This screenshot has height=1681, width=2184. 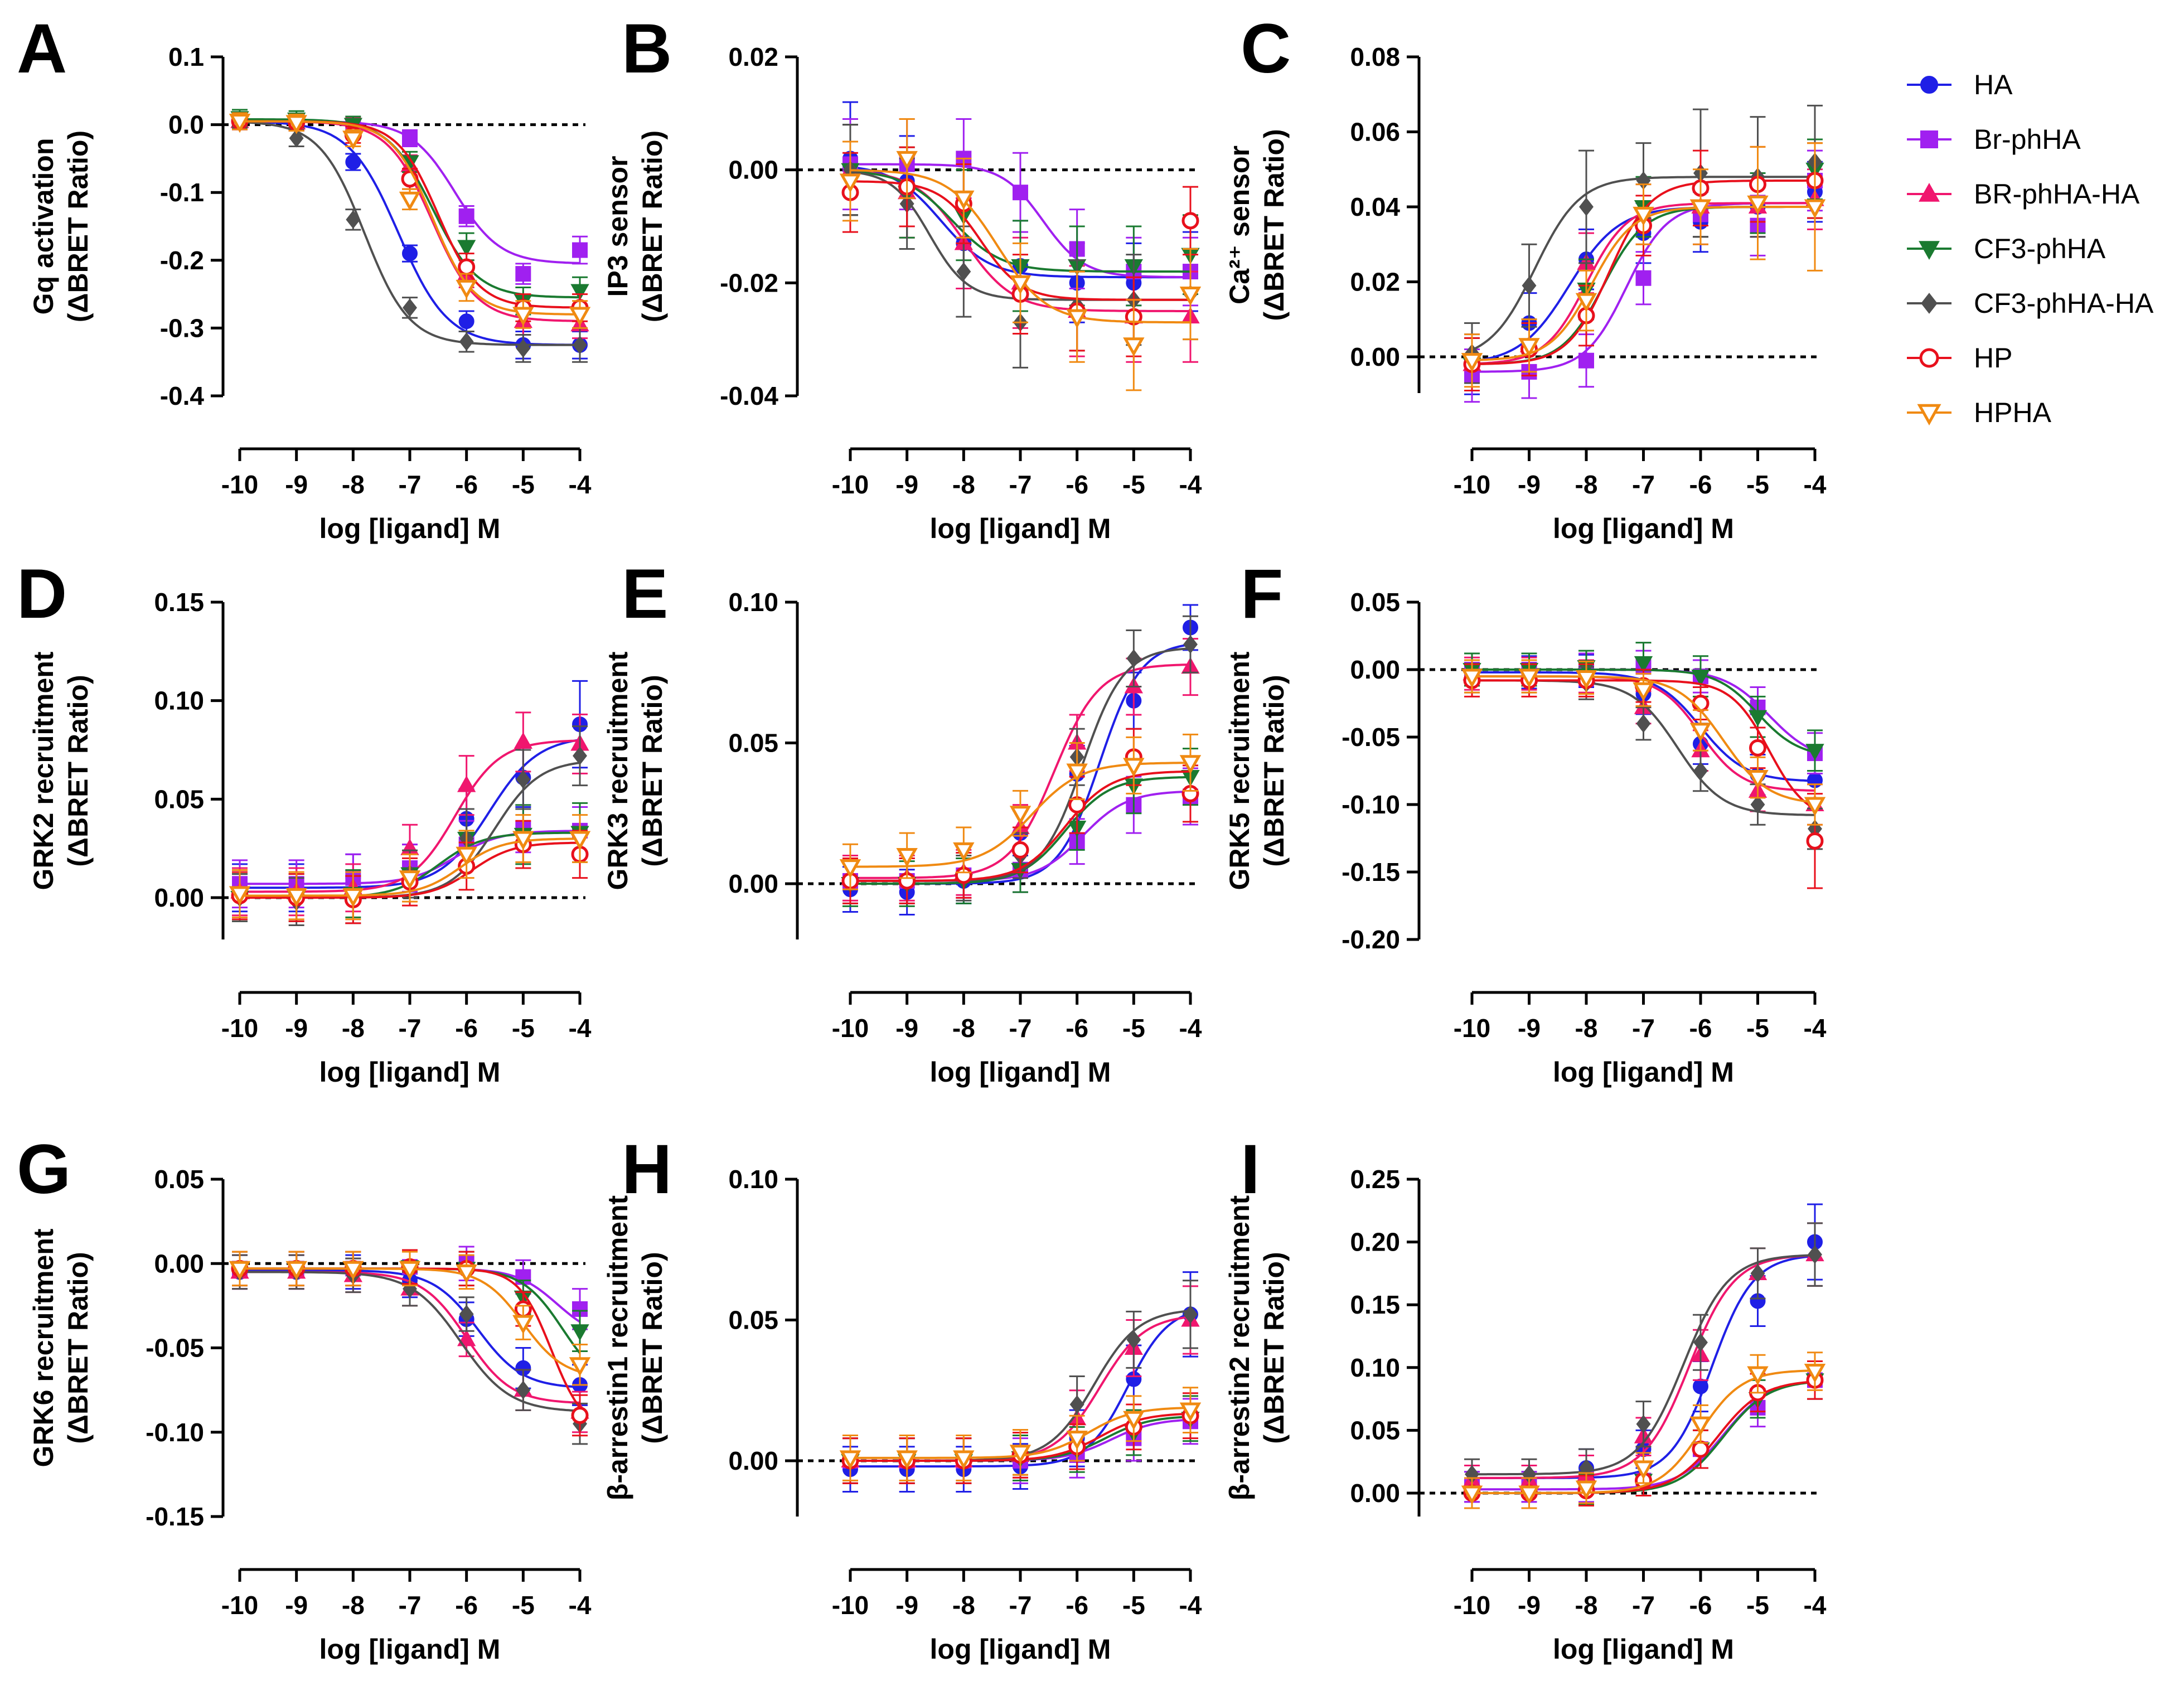 What do you see at coordinates (1371, 939) in the screenshot?
I see `y-tick-label: -0.20` at bounding box center [1371, 939].